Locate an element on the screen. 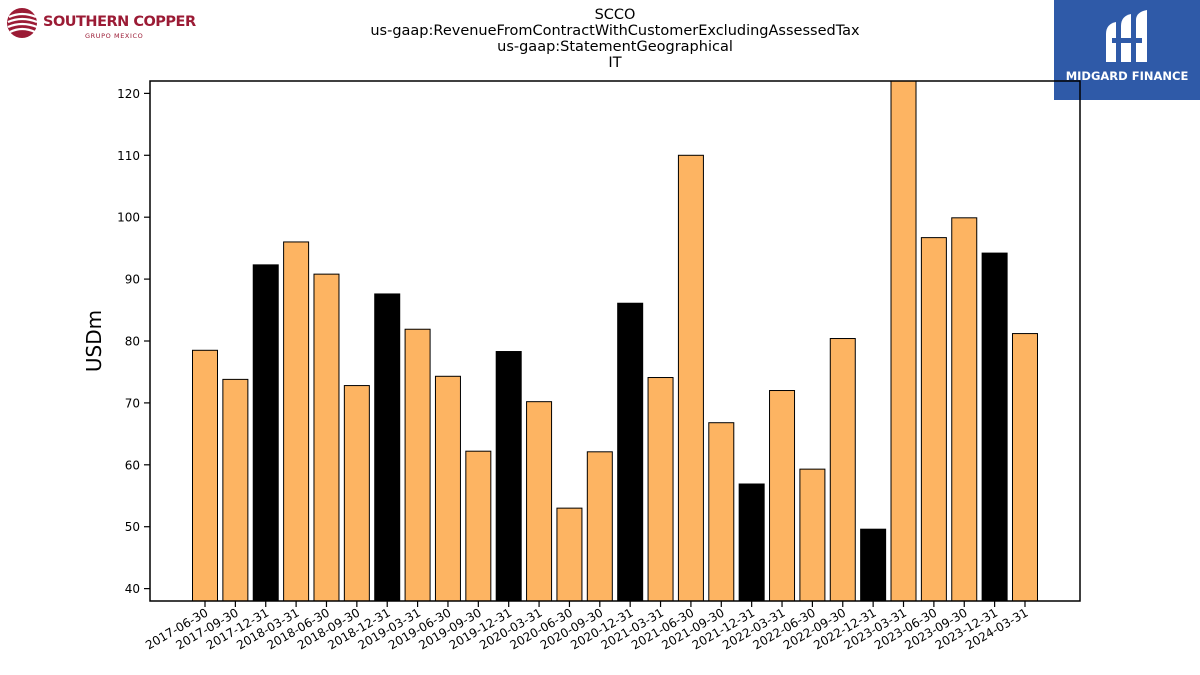 This screenshot has width=1200, height=675. midgard-finance-logo: MIDGARD FINANCE is located at coordinates (1127, 50).